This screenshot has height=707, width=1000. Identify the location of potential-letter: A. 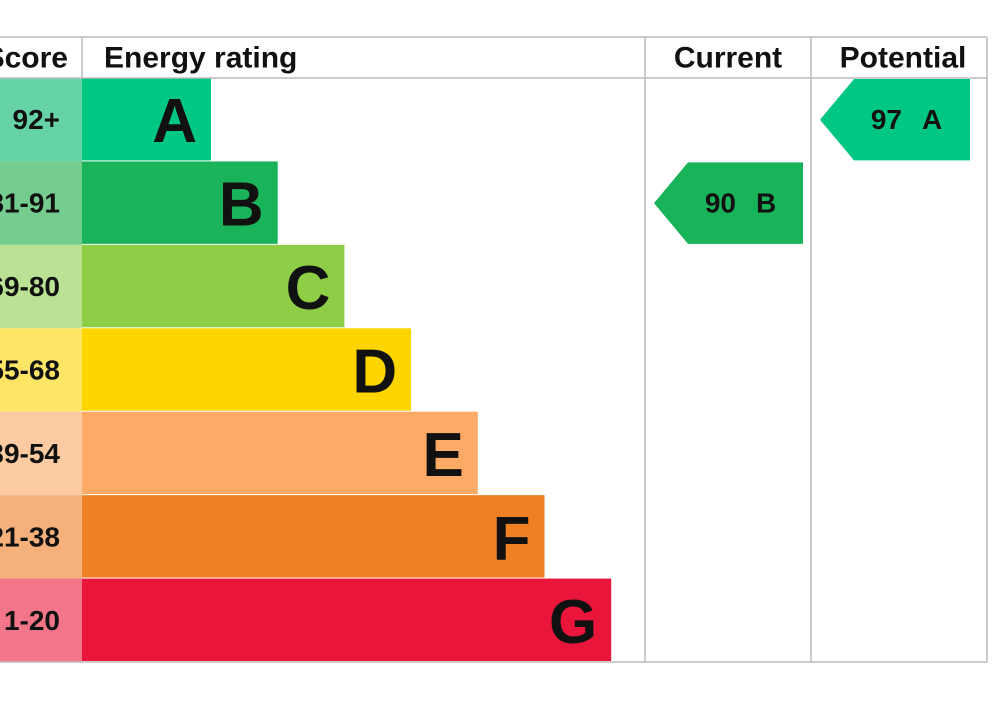
(932, 119).